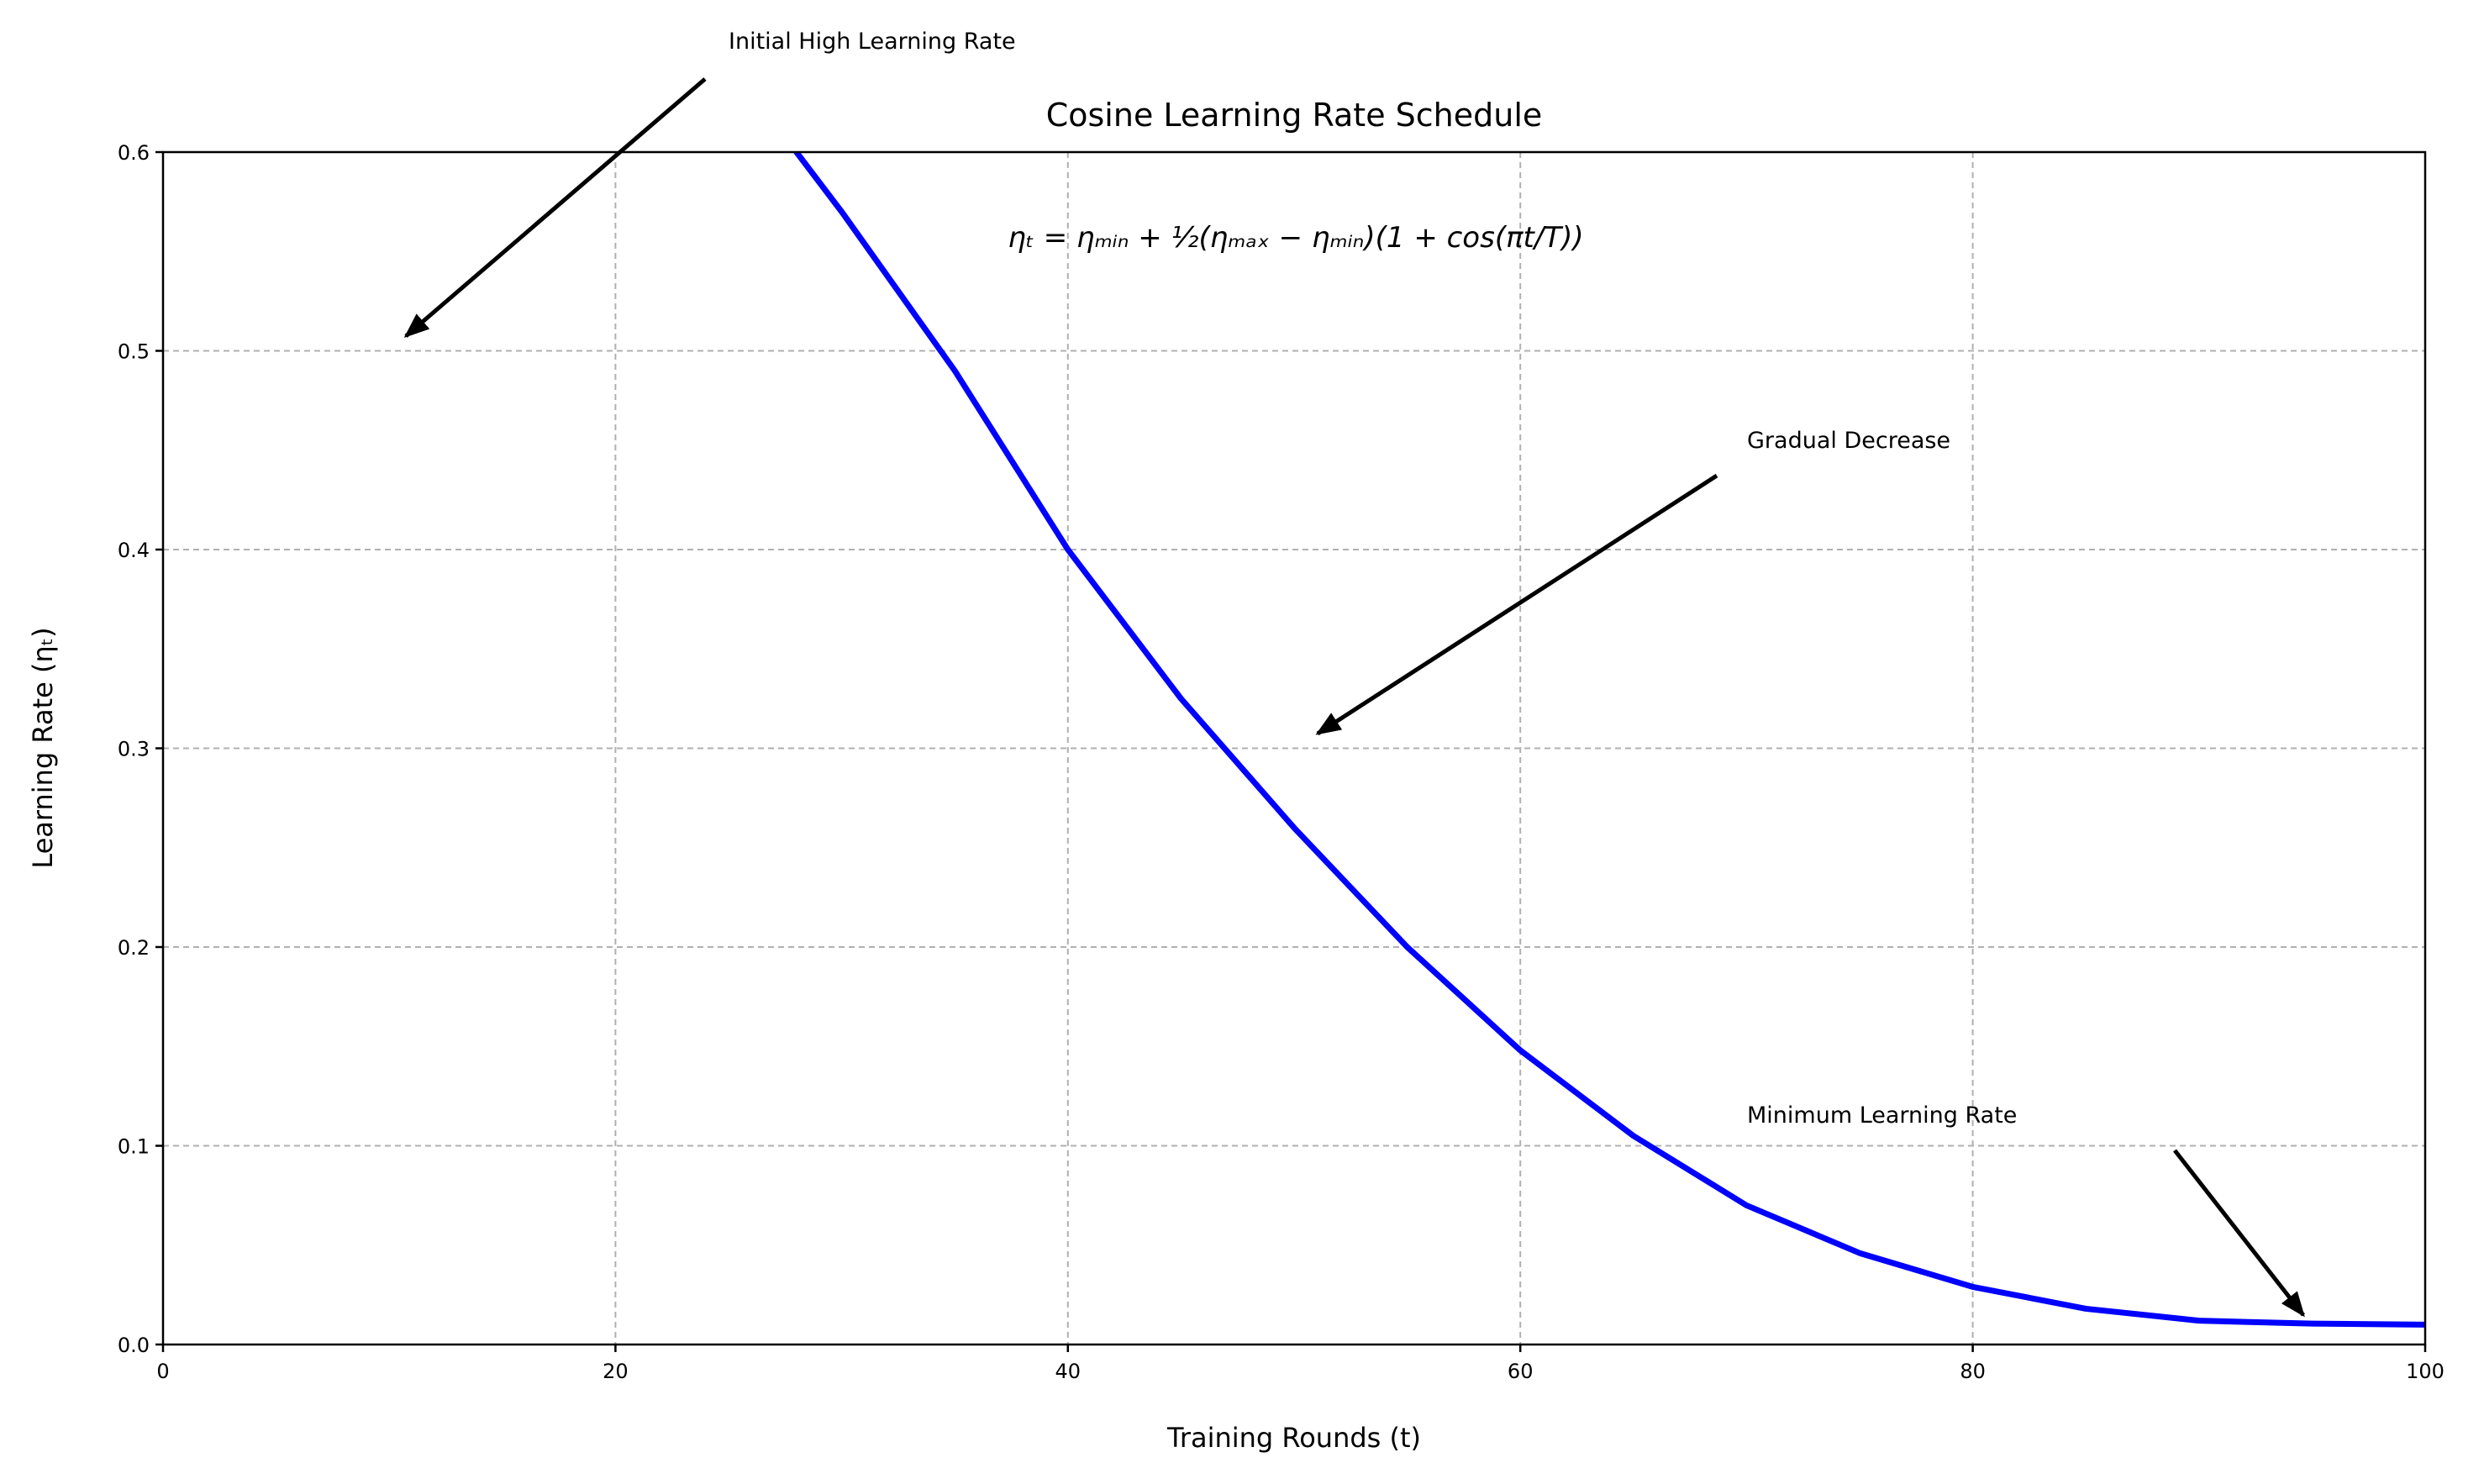 This screenshot has height=1484, width=2484. What do you see at coordinates (1294, 116) in the screenshot?
I see `chart-title: Cosine Learning Rate Schedule` at bounding box center [1294, 116].